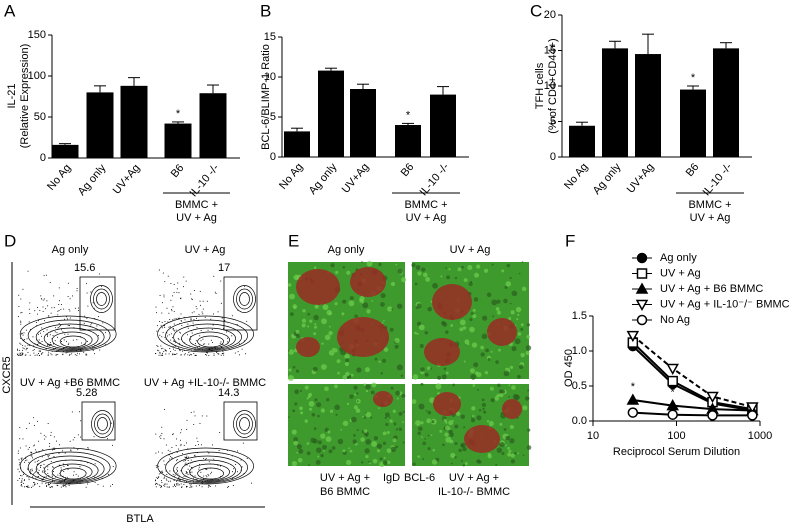  I want to click on y-axis-label: (% of CD4+CD44+), so click(553, 85).